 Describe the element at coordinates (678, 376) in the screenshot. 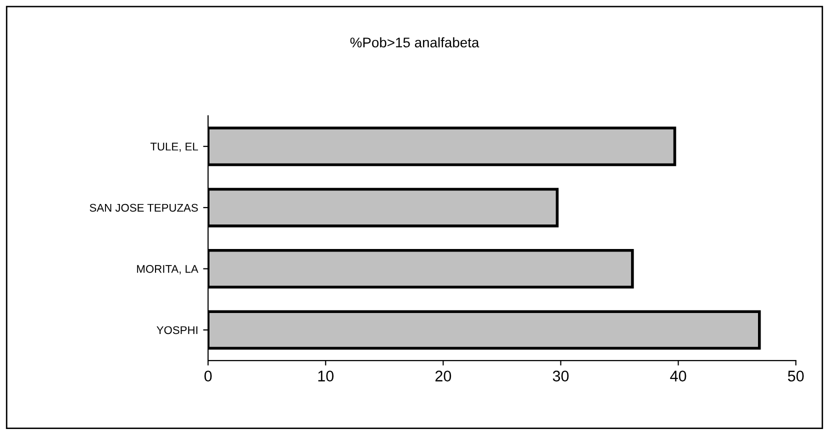

I see `x-tick-label: 40` at that location.